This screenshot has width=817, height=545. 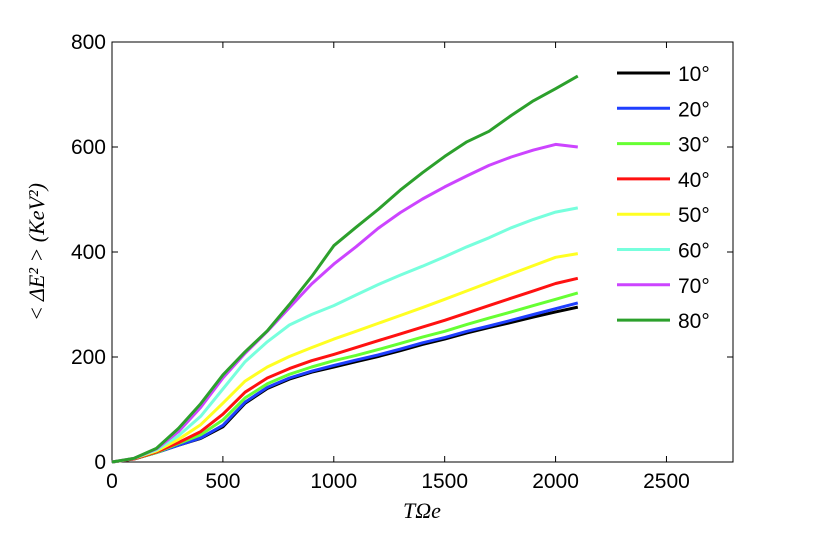 What do you see at coordinates (694, 180) in the screenshot?
I see `legend-label-3: 40°` at bounding box center [694, 180].